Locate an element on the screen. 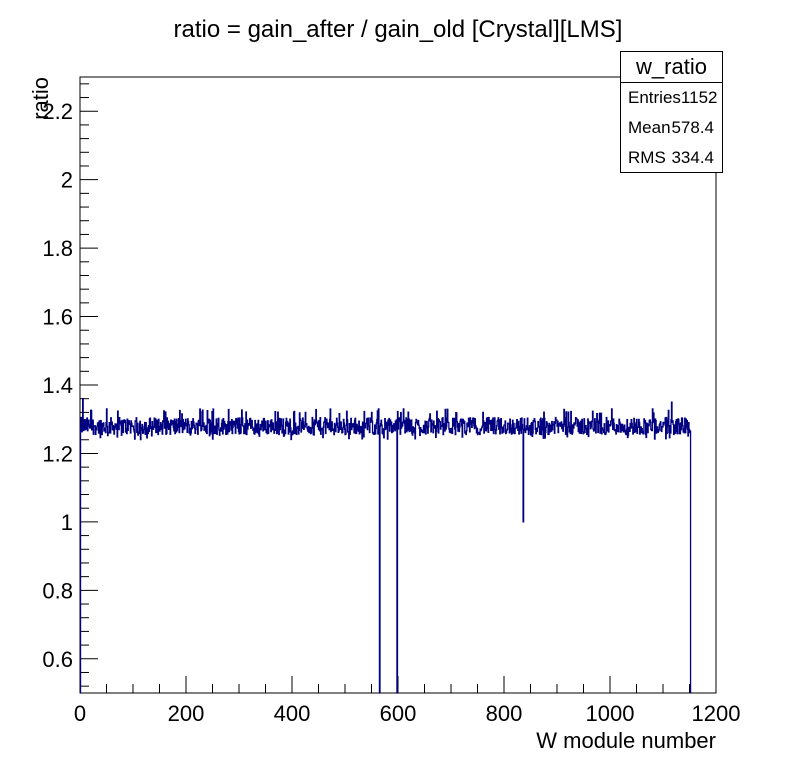 Image resolution: width=796 pixels, height=772 pixels. stats-label: Entries is located at coordinates (654, 97).